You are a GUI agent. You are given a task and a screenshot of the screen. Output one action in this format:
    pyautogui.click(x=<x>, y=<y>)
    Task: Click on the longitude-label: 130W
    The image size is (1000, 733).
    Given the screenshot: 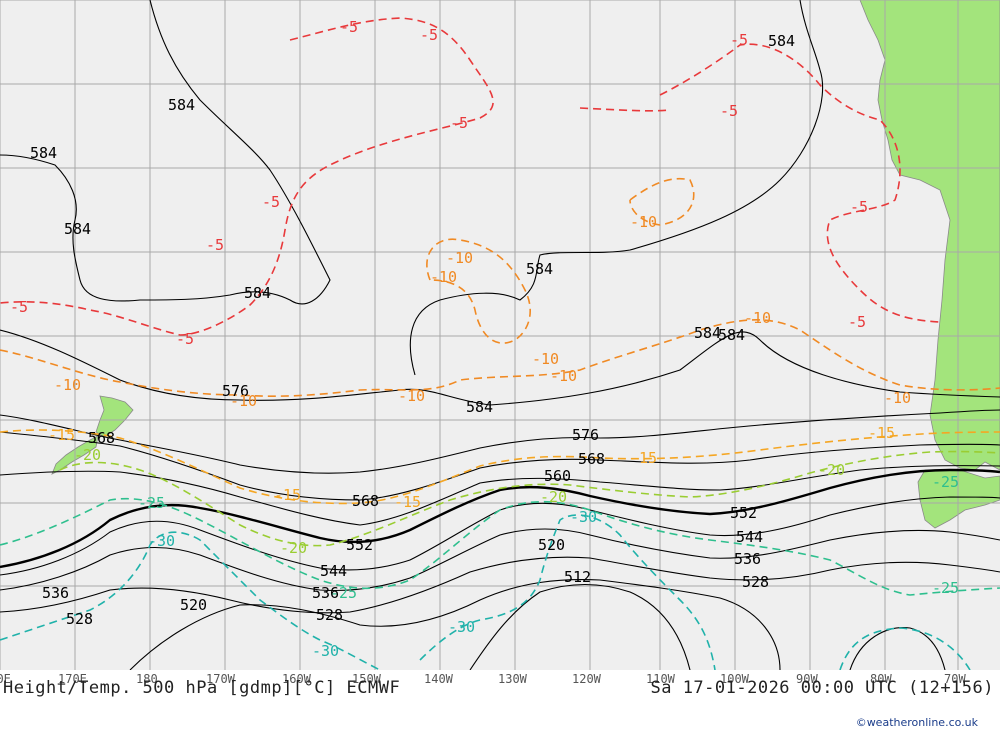 What is the action you would take?
    pyautogui.click(x=512, y=679)
    